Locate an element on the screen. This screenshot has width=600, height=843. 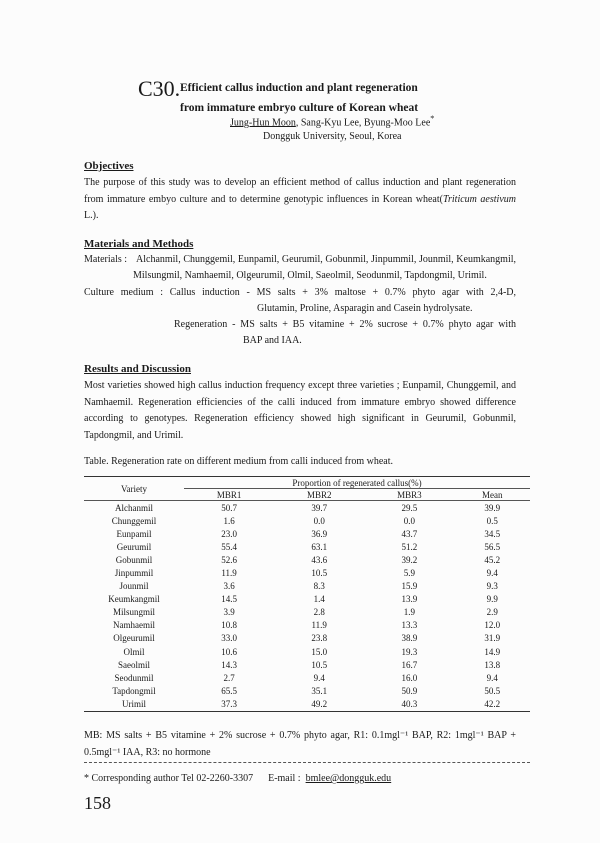
table-row: Tapdongmil 65.5 35.1 50.9 50.5 is located at coordinates (307, 690).